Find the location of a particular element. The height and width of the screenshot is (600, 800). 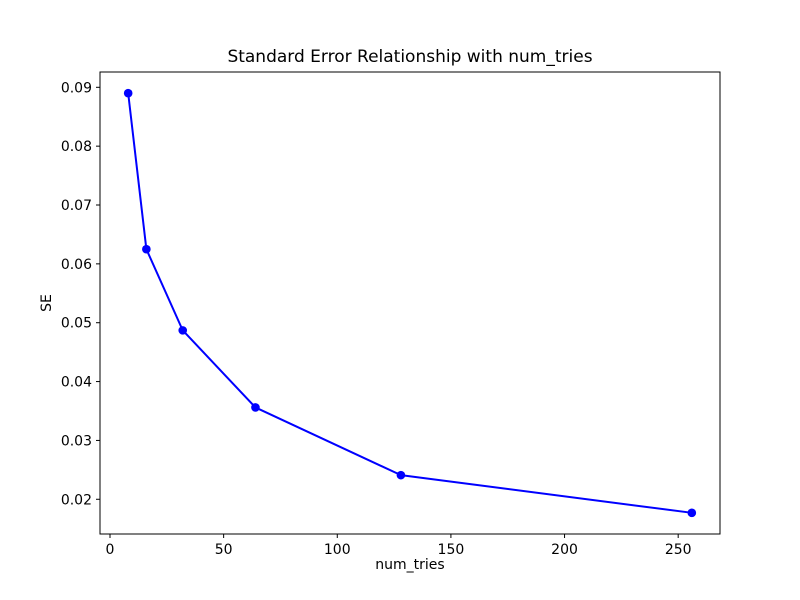

y-tick-label: 0.05 is located at coordinates (76, 324).